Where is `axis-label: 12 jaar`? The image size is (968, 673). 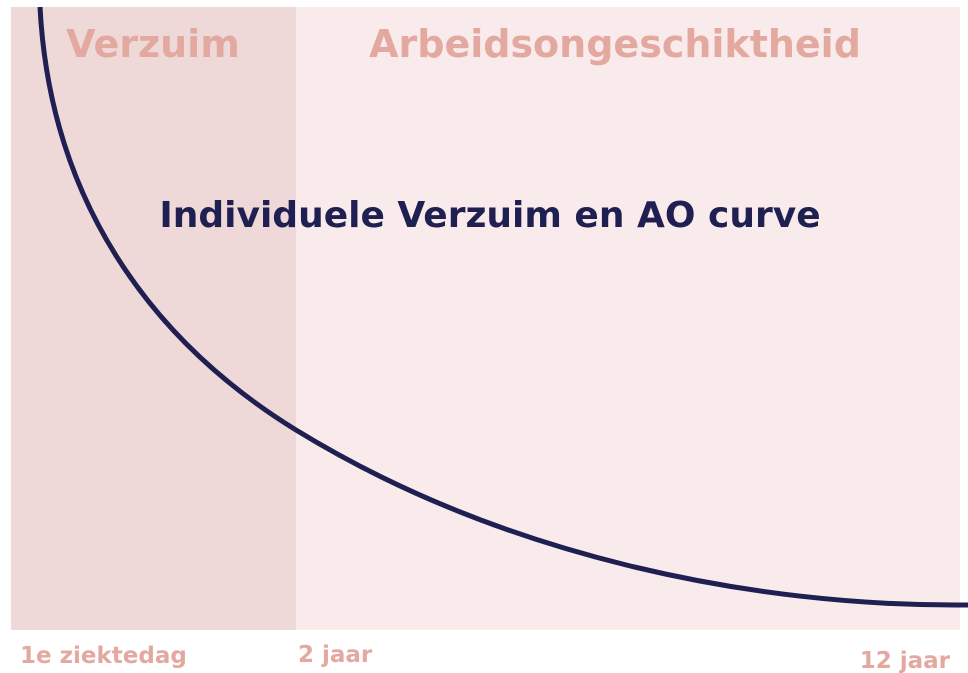 axis-label: 12 jaar is located at coordinates (905, 660).